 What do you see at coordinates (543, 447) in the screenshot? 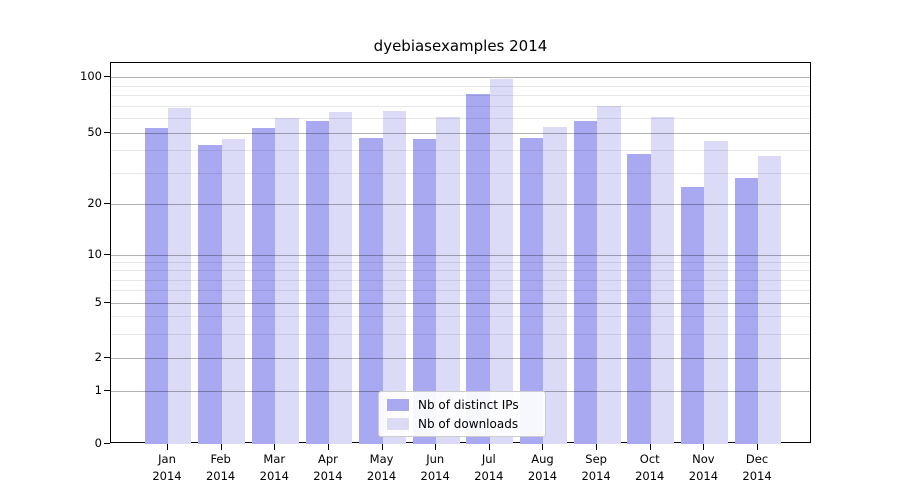
I see `x-tick-mark-aug` at bounding box center [543, 447].